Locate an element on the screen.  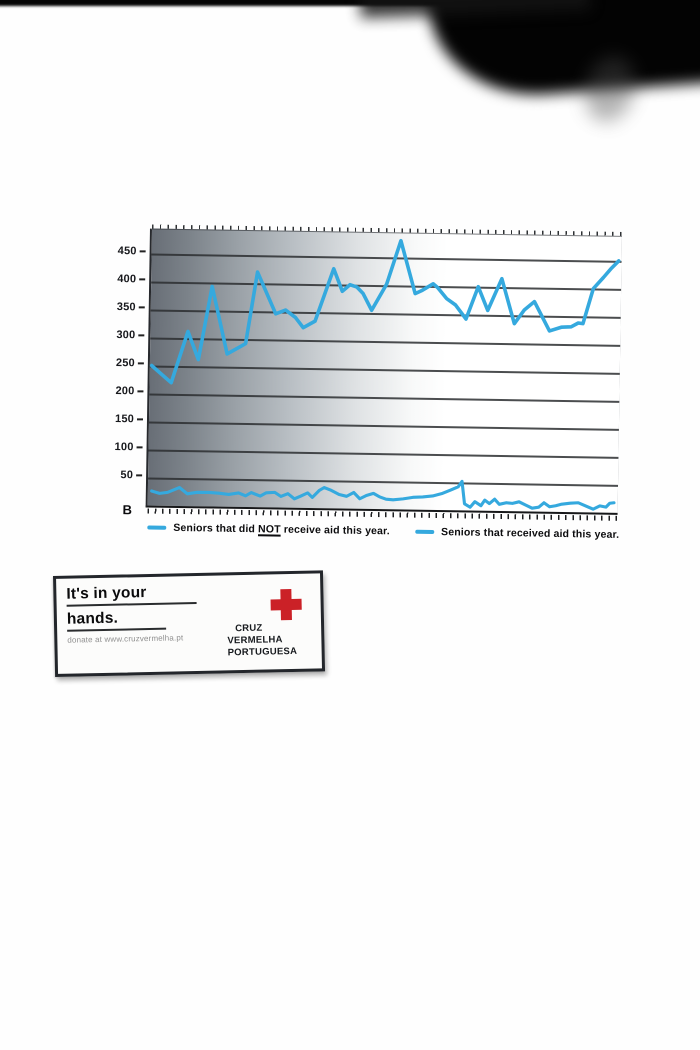
origin-label: B is located at coordinates (127, 510).